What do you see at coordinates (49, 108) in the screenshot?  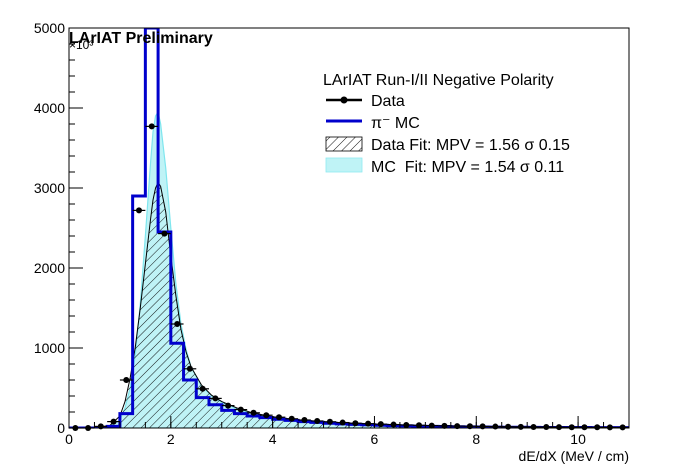 I see `y-tick-label: 4000` at bounding box center [49, 108].